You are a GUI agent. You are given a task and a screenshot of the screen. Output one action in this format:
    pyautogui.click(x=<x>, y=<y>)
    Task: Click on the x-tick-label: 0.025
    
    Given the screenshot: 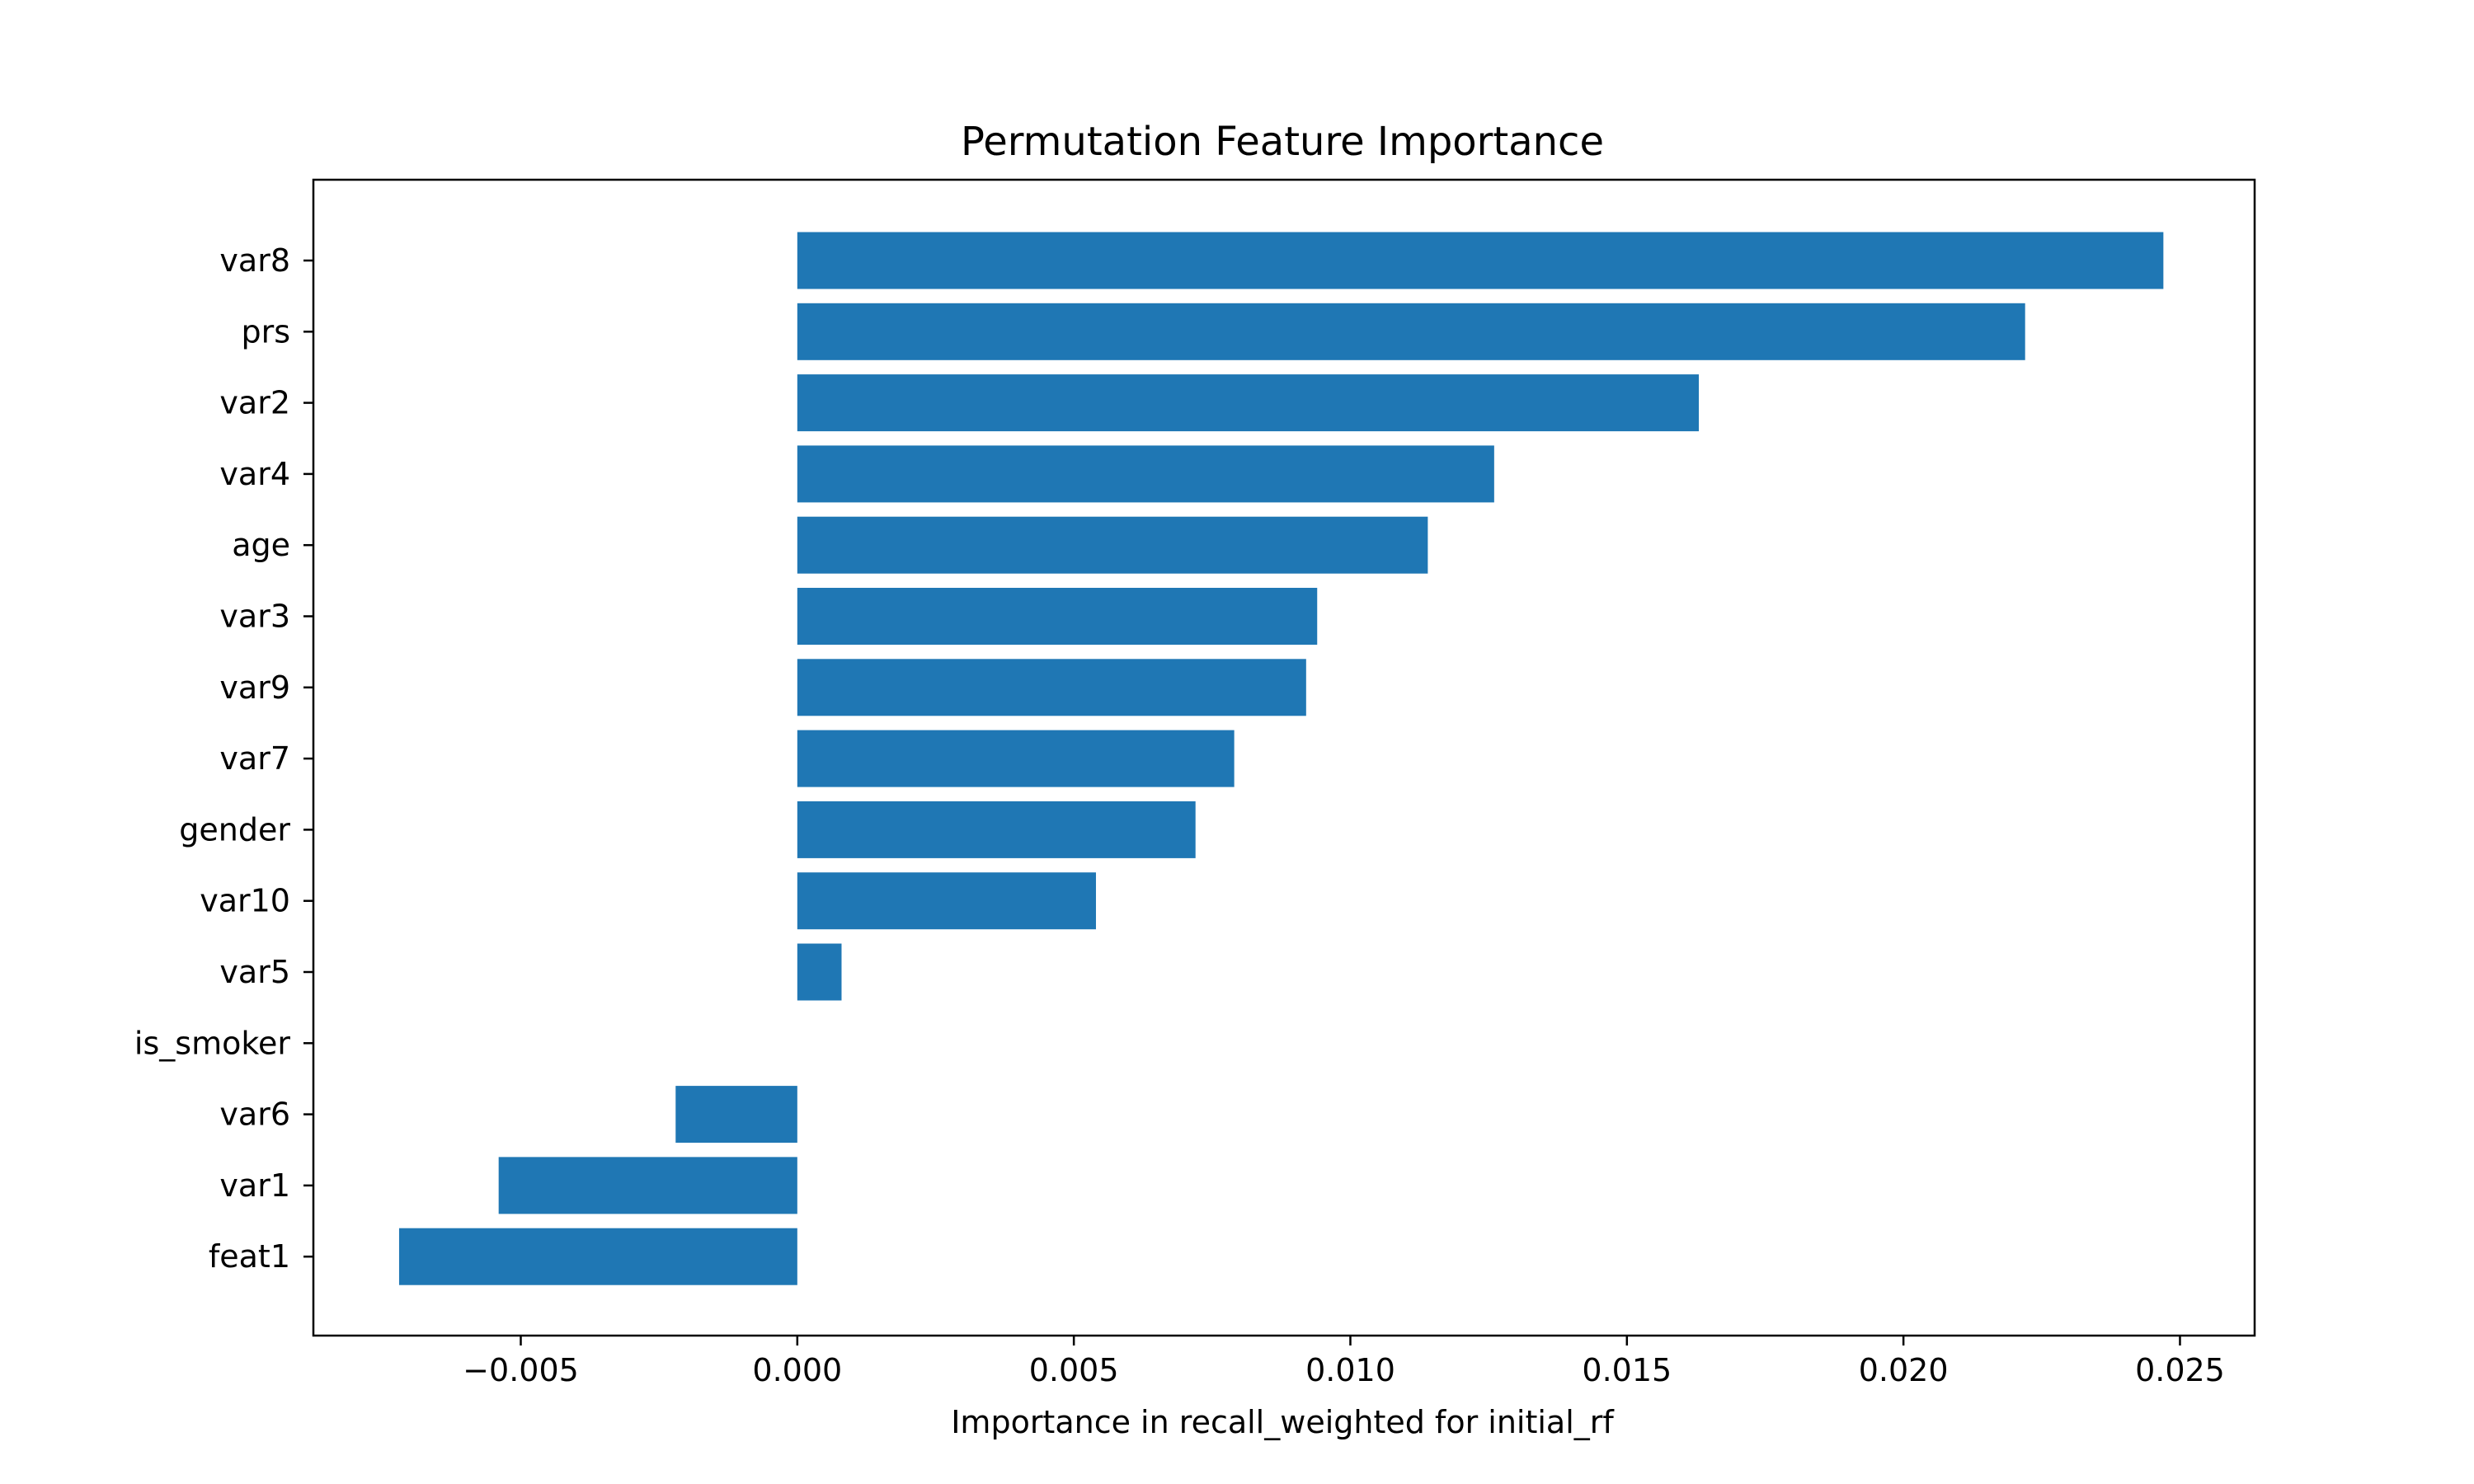 What is the action you would take?
    pyautogui.click(x=2180, y=1370)
    